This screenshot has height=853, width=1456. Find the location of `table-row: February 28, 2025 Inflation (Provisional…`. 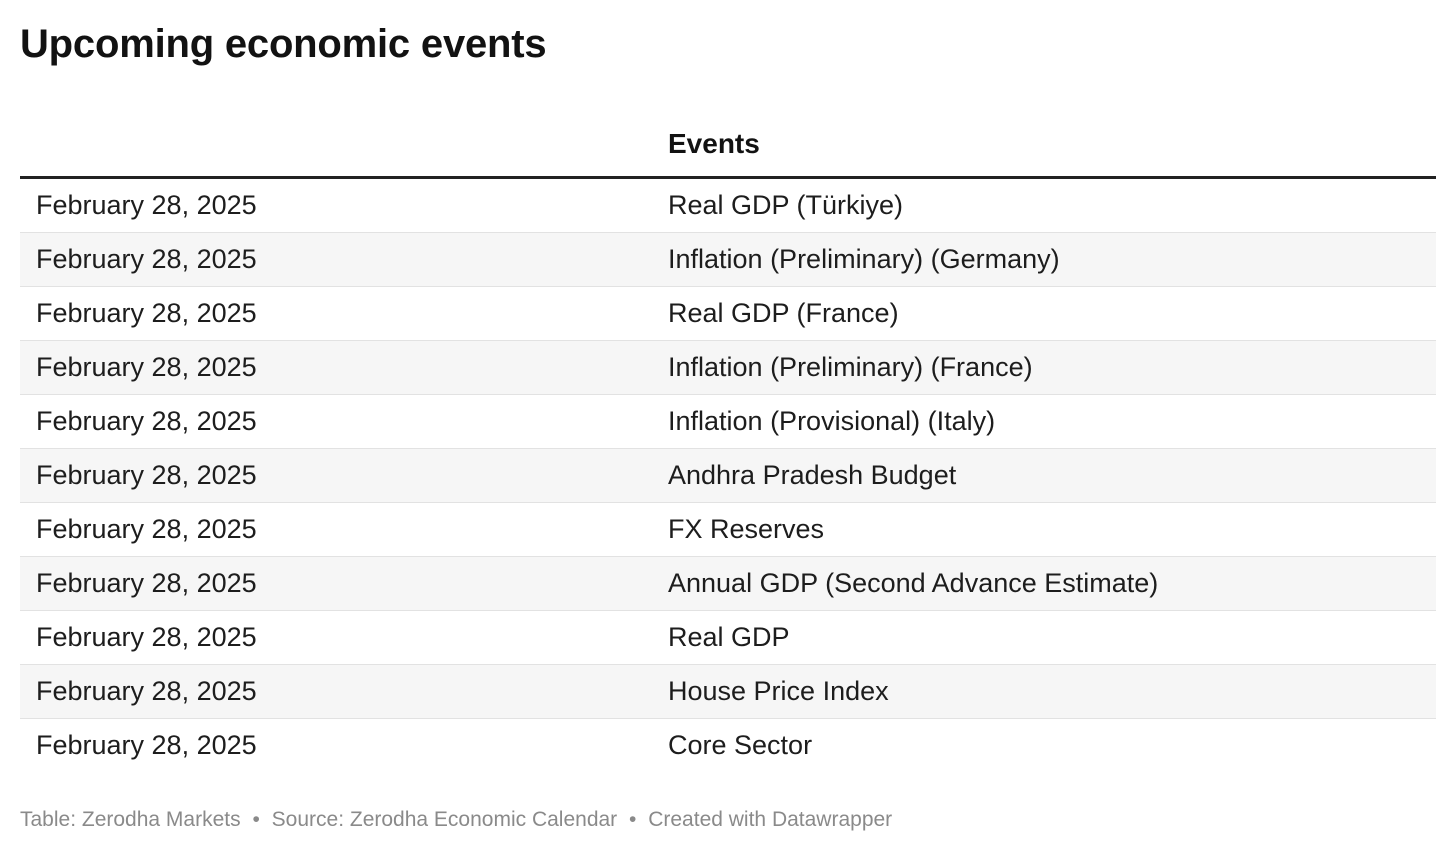

table-row: February 28, 2025 Inflation (Provisional… is located at coordinates (728, 421).